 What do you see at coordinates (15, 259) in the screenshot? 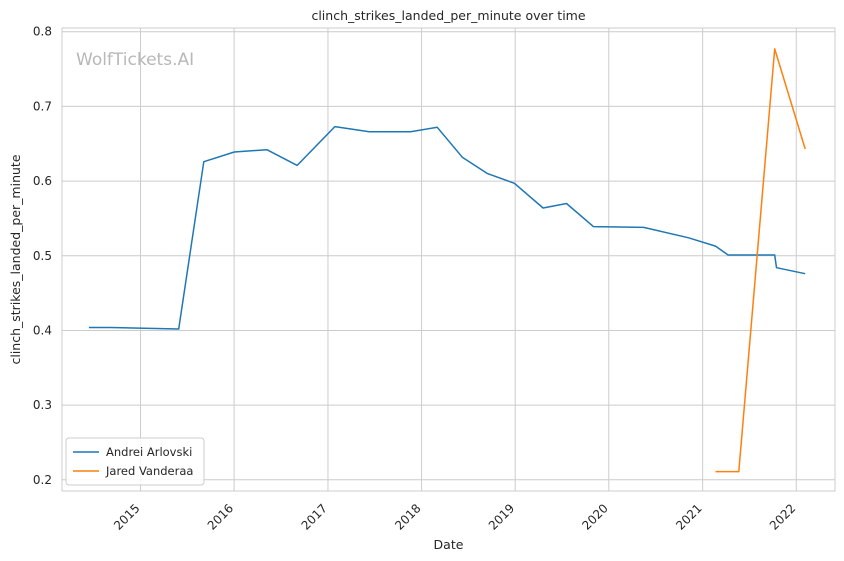
I see `y-axis-label: clinch_strikes_landed_per_minute` at bounding box center [15, 259].